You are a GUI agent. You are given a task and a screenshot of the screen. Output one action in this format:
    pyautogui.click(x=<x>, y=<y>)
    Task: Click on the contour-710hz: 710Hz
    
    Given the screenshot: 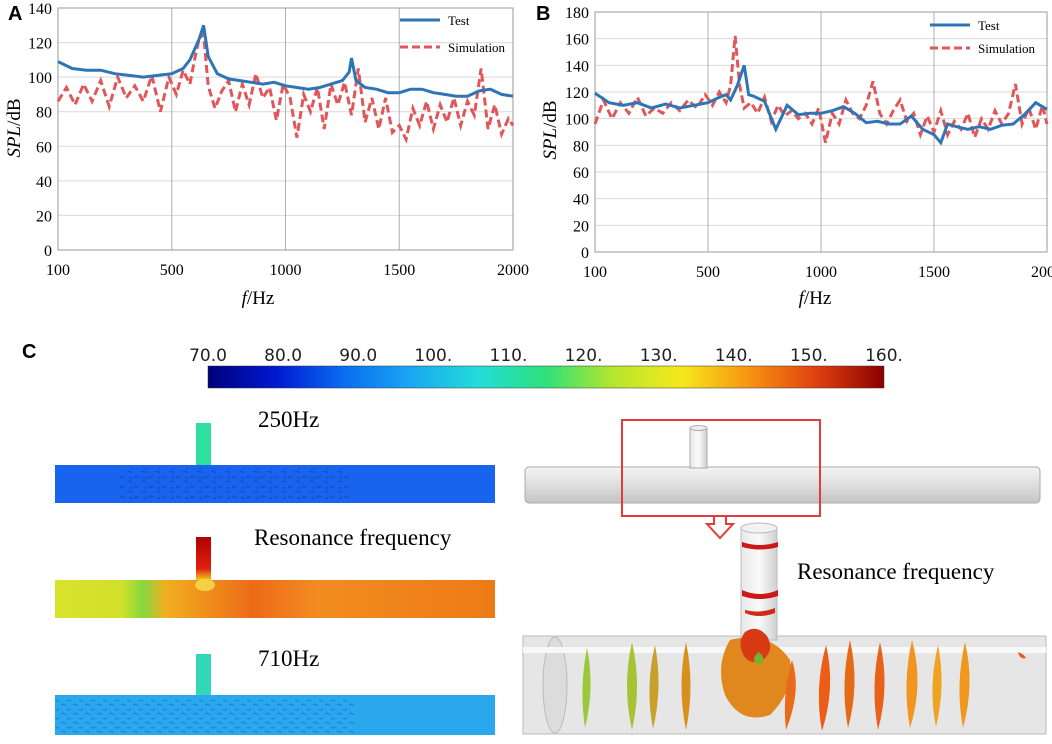 What is the action you would take?
    pyautogui.click(x=275, y=690)
    